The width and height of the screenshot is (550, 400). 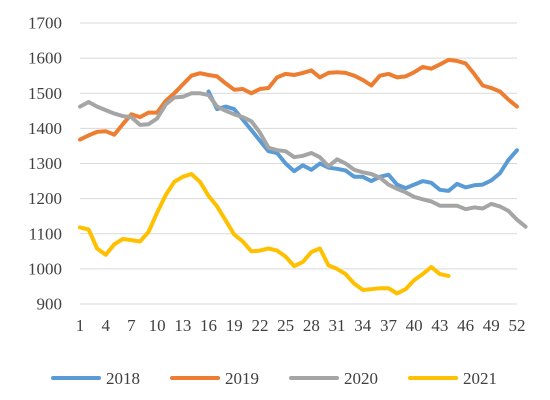 What do you see at coordinates (301, 325) in the screenshot?
I see `x-axis-tick-labels: 1 4 7 10 13 16 19 22 25 28 31 34 37 40 43 46 49 52` at bounding box center [301, 325].